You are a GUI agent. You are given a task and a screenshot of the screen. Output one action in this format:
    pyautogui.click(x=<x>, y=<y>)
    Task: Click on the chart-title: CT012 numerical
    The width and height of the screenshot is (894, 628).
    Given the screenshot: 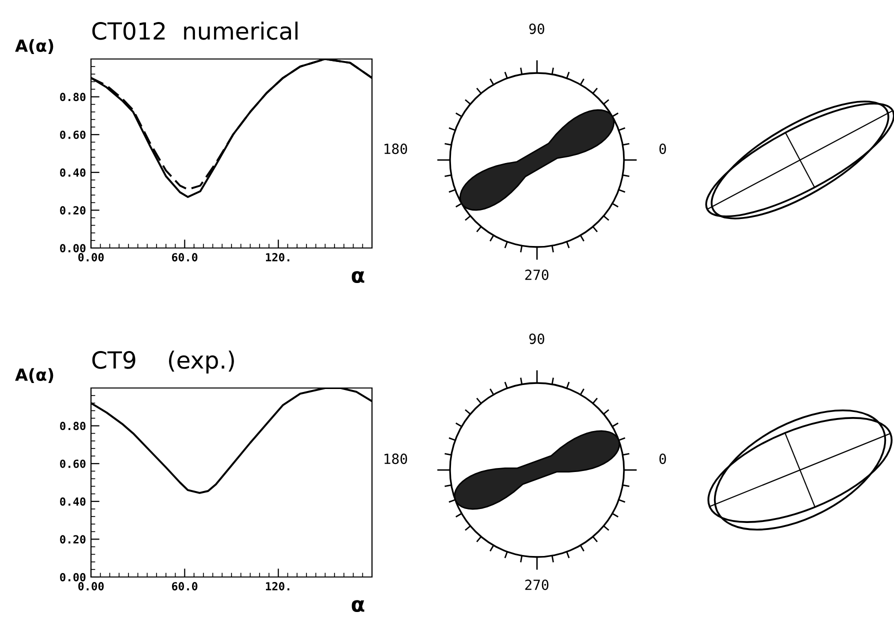 What is the action you would take?
    pyautogui.click(x=195, y=31)
    